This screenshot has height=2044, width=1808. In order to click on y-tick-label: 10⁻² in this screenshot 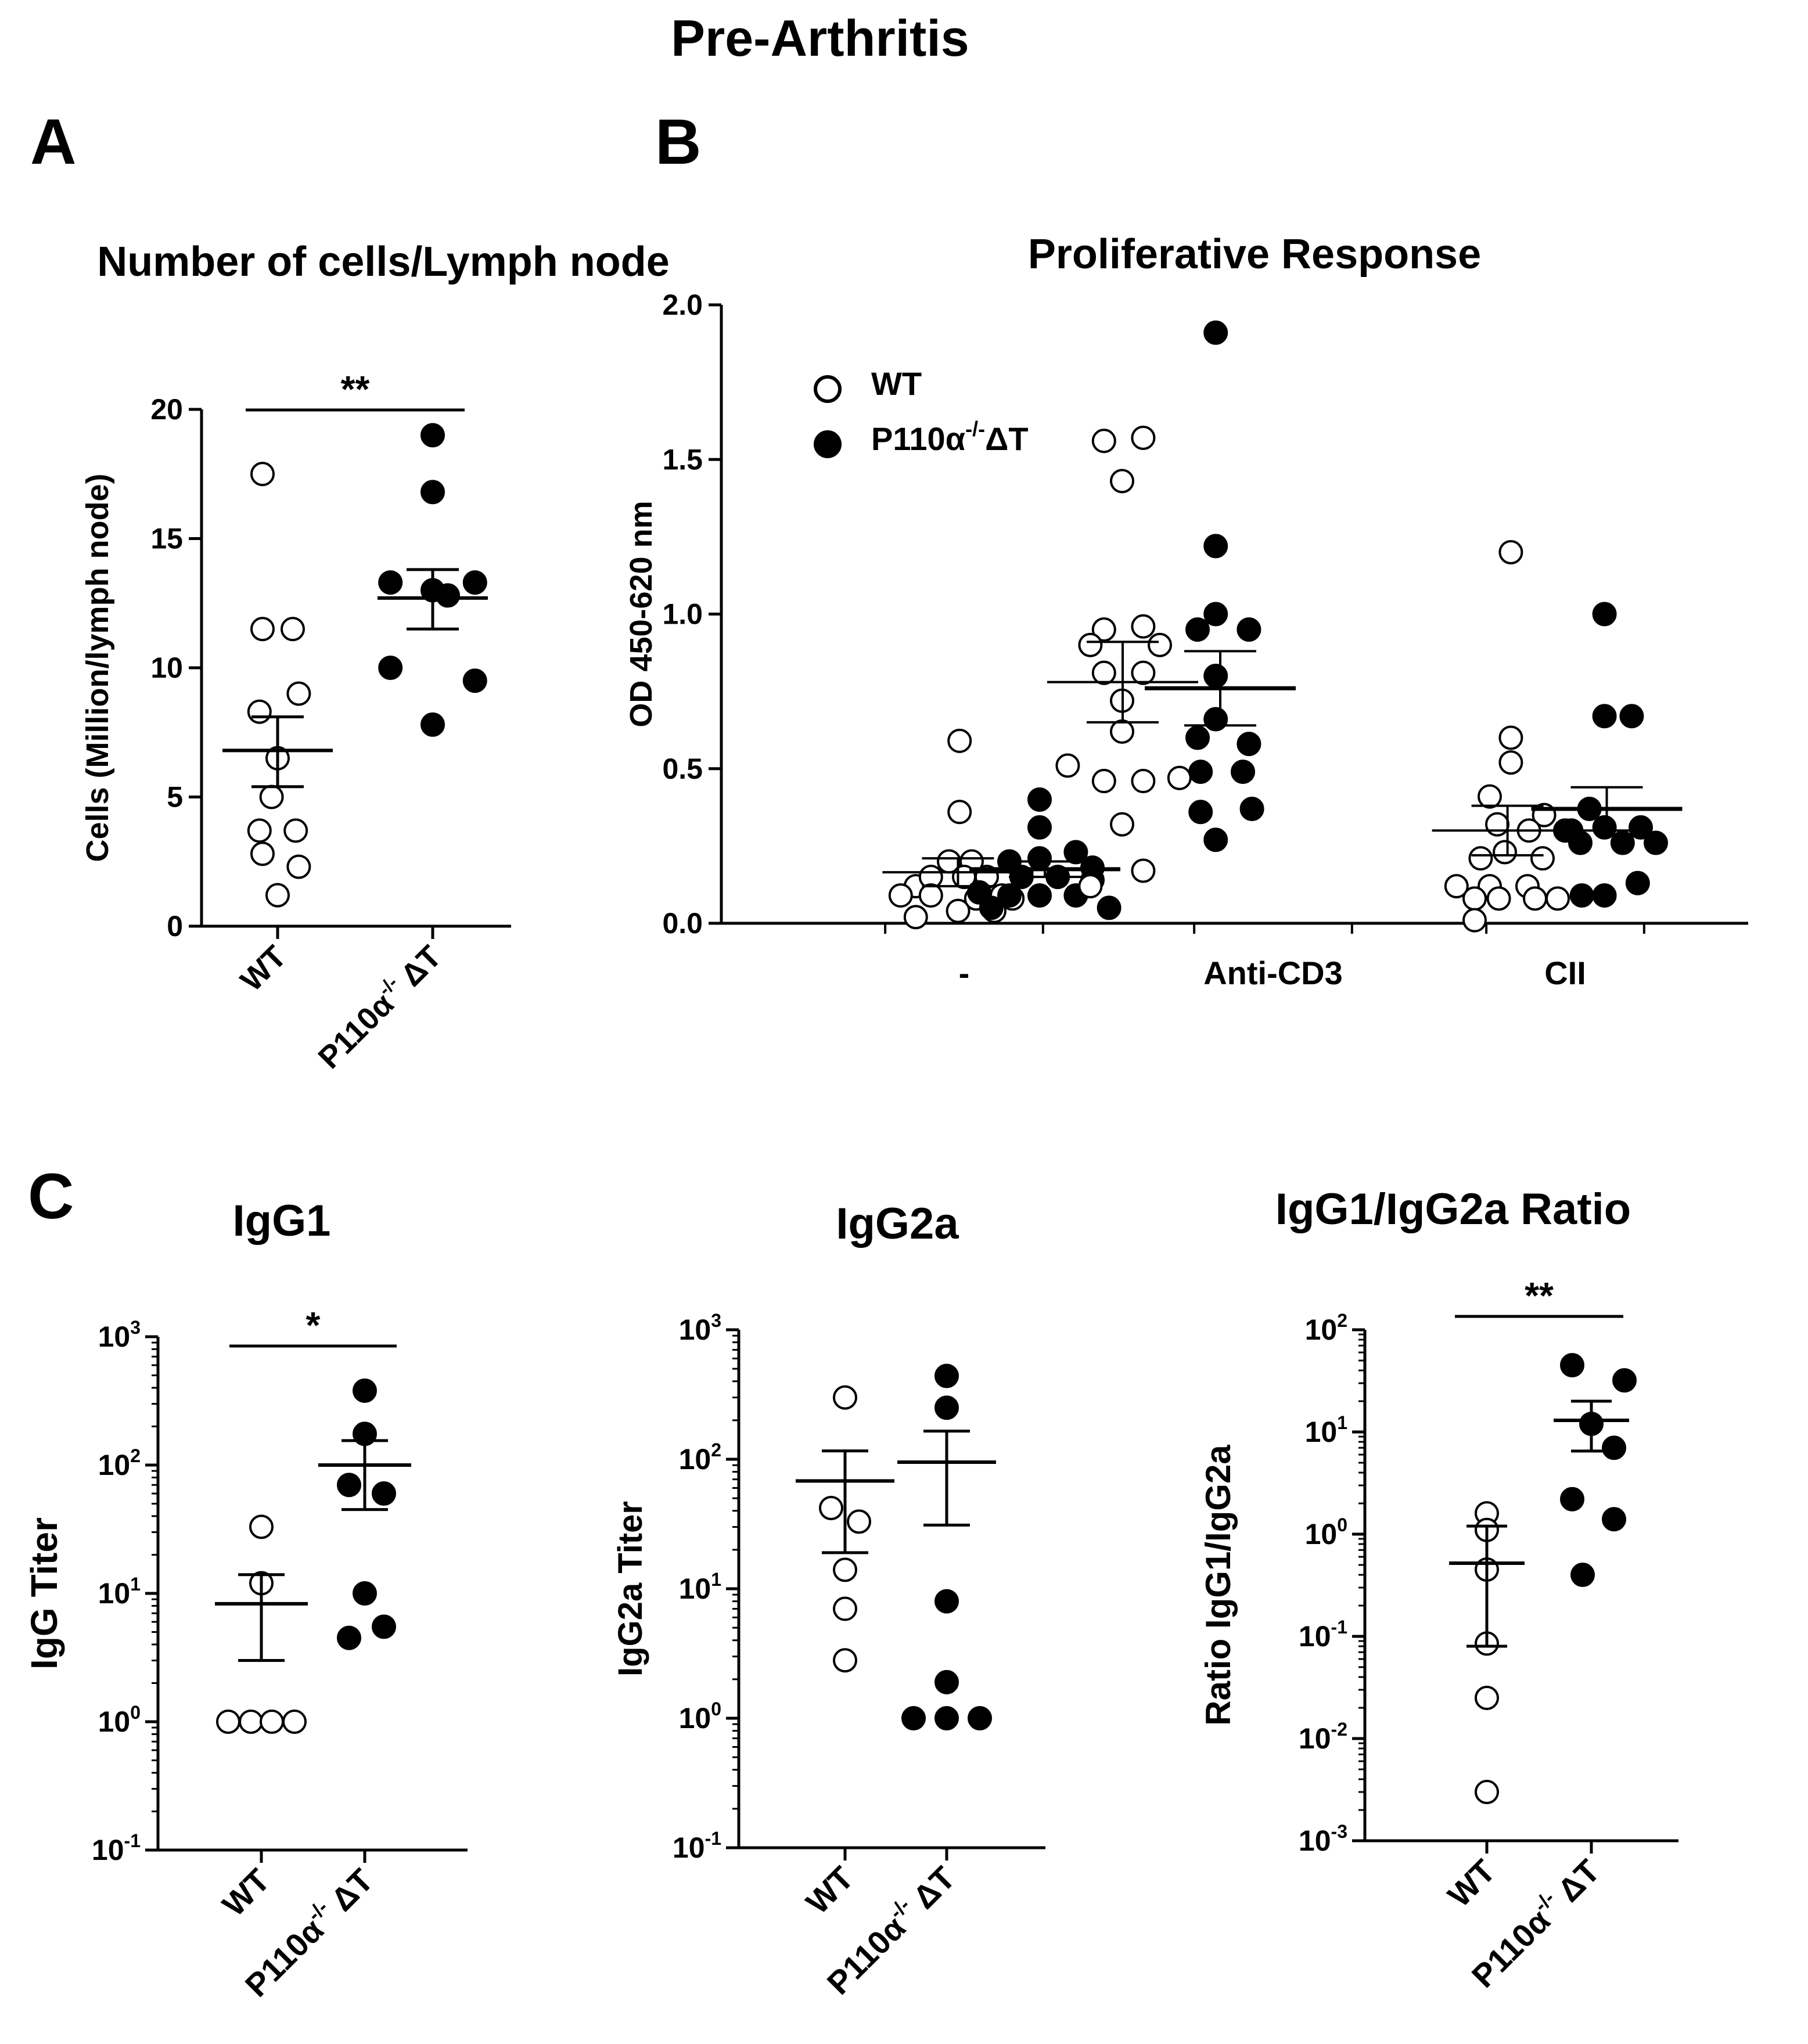, I will do `click(1323, 1737)`.